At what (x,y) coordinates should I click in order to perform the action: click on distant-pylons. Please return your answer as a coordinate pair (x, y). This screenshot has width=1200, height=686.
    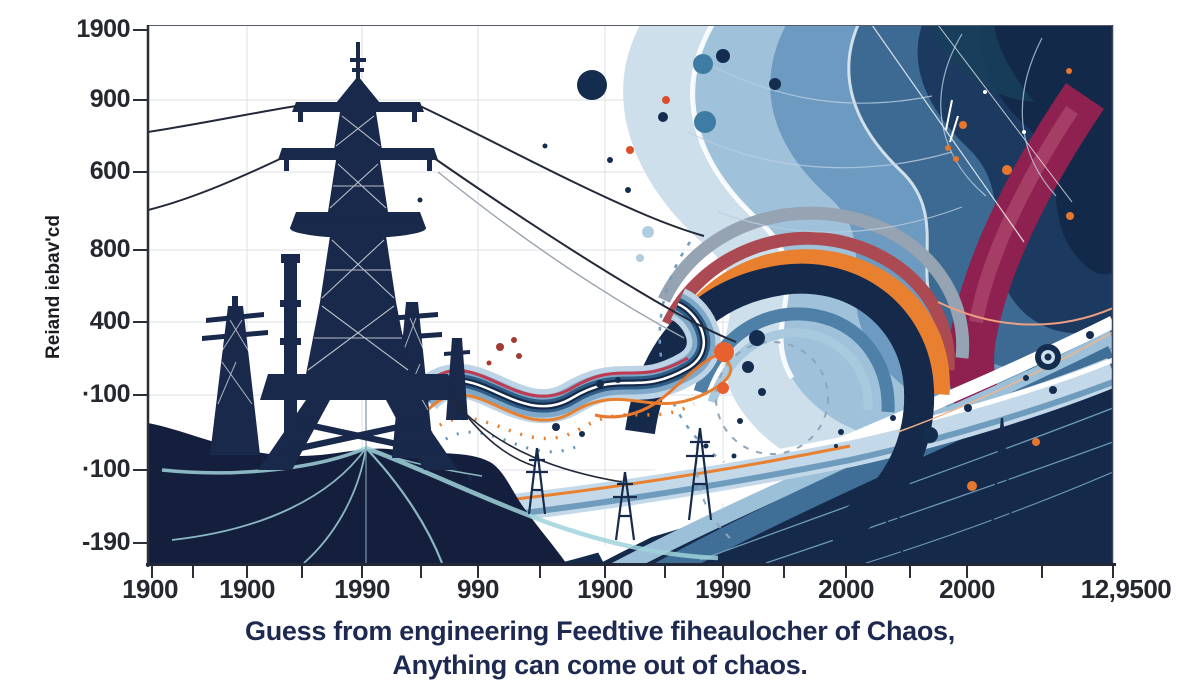
    Looking at the image, I should click on (771, 485).